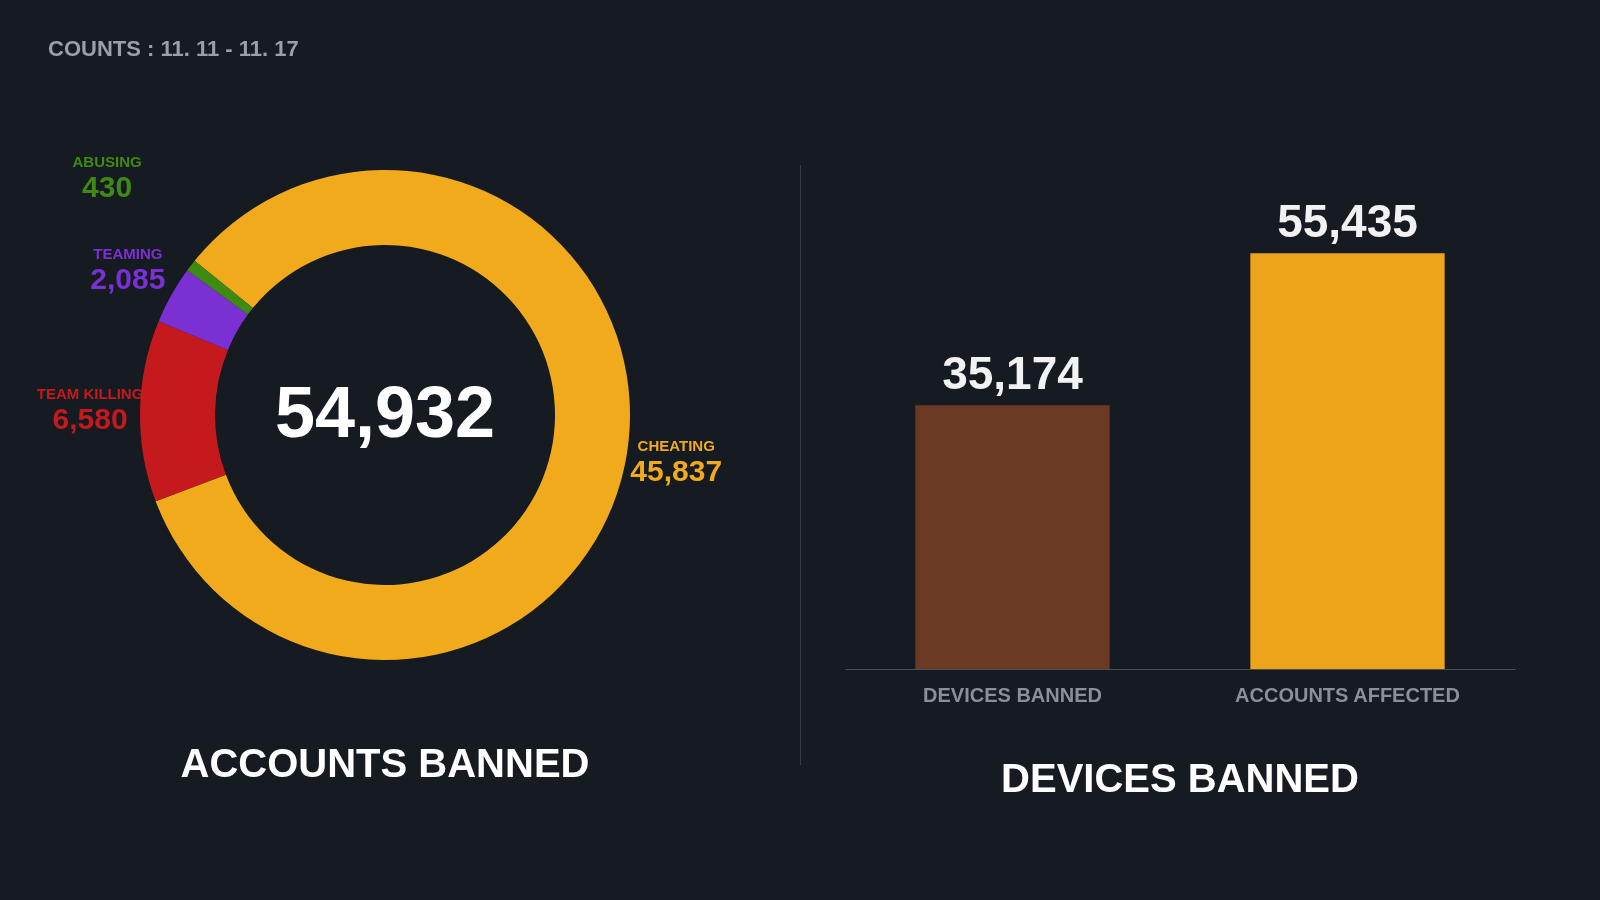 This screenshot has width=1600, height=900. I want to click on slice-label: ABUSING, so click(107, 162).